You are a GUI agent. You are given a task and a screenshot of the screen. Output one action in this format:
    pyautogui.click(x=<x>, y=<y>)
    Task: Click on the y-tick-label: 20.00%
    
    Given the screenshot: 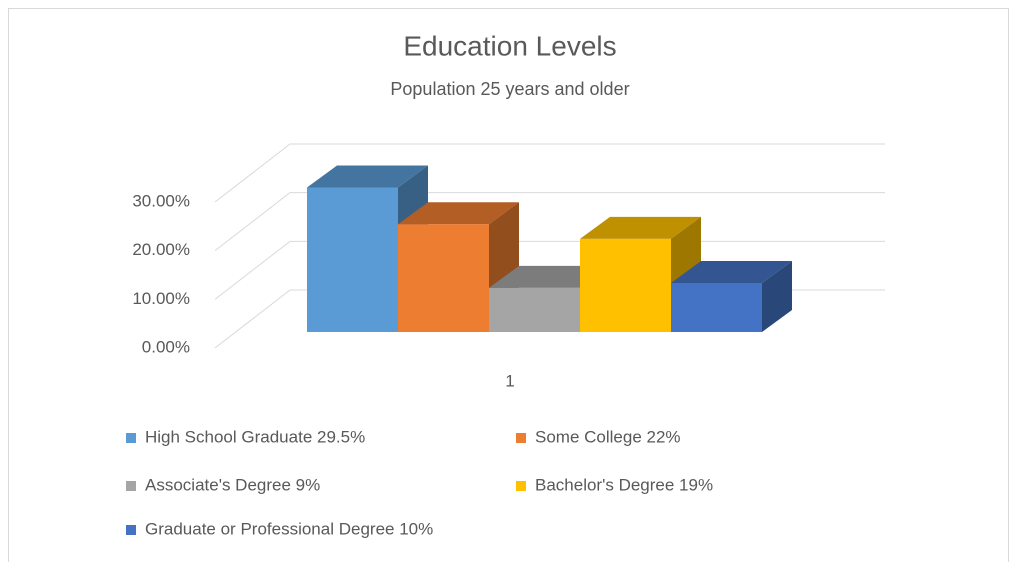 What is the action you would take?
    pyautogui.click(x=161, y=249)
    